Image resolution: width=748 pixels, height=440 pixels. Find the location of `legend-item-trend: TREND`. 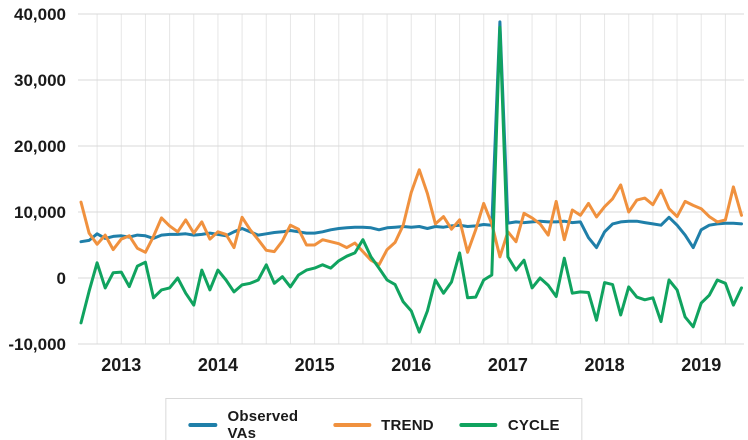

legend-item-trend: TREND is located at coordinates (383, 425).